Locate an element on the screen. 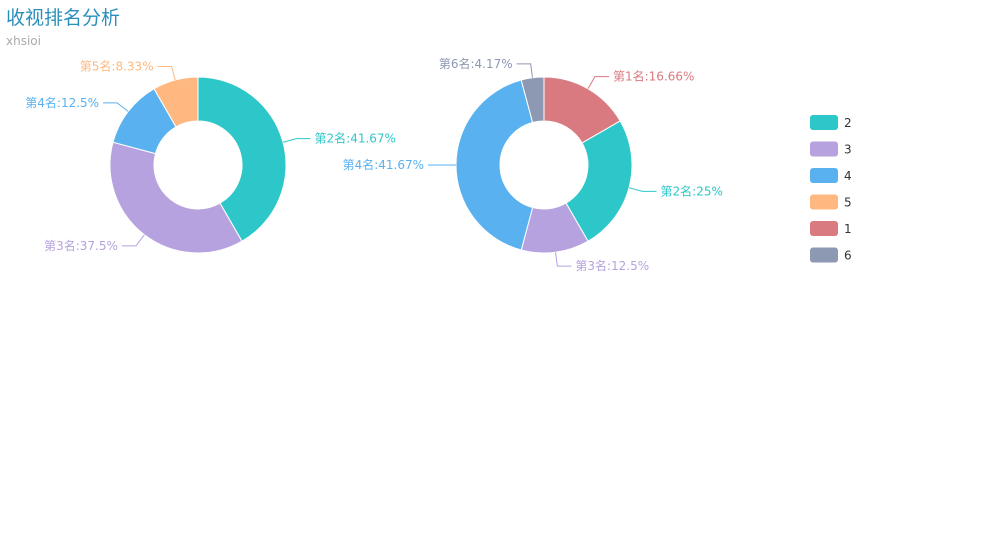 The image size is (990, 550). legend-label: 5 is located at coordinates (848, 203).